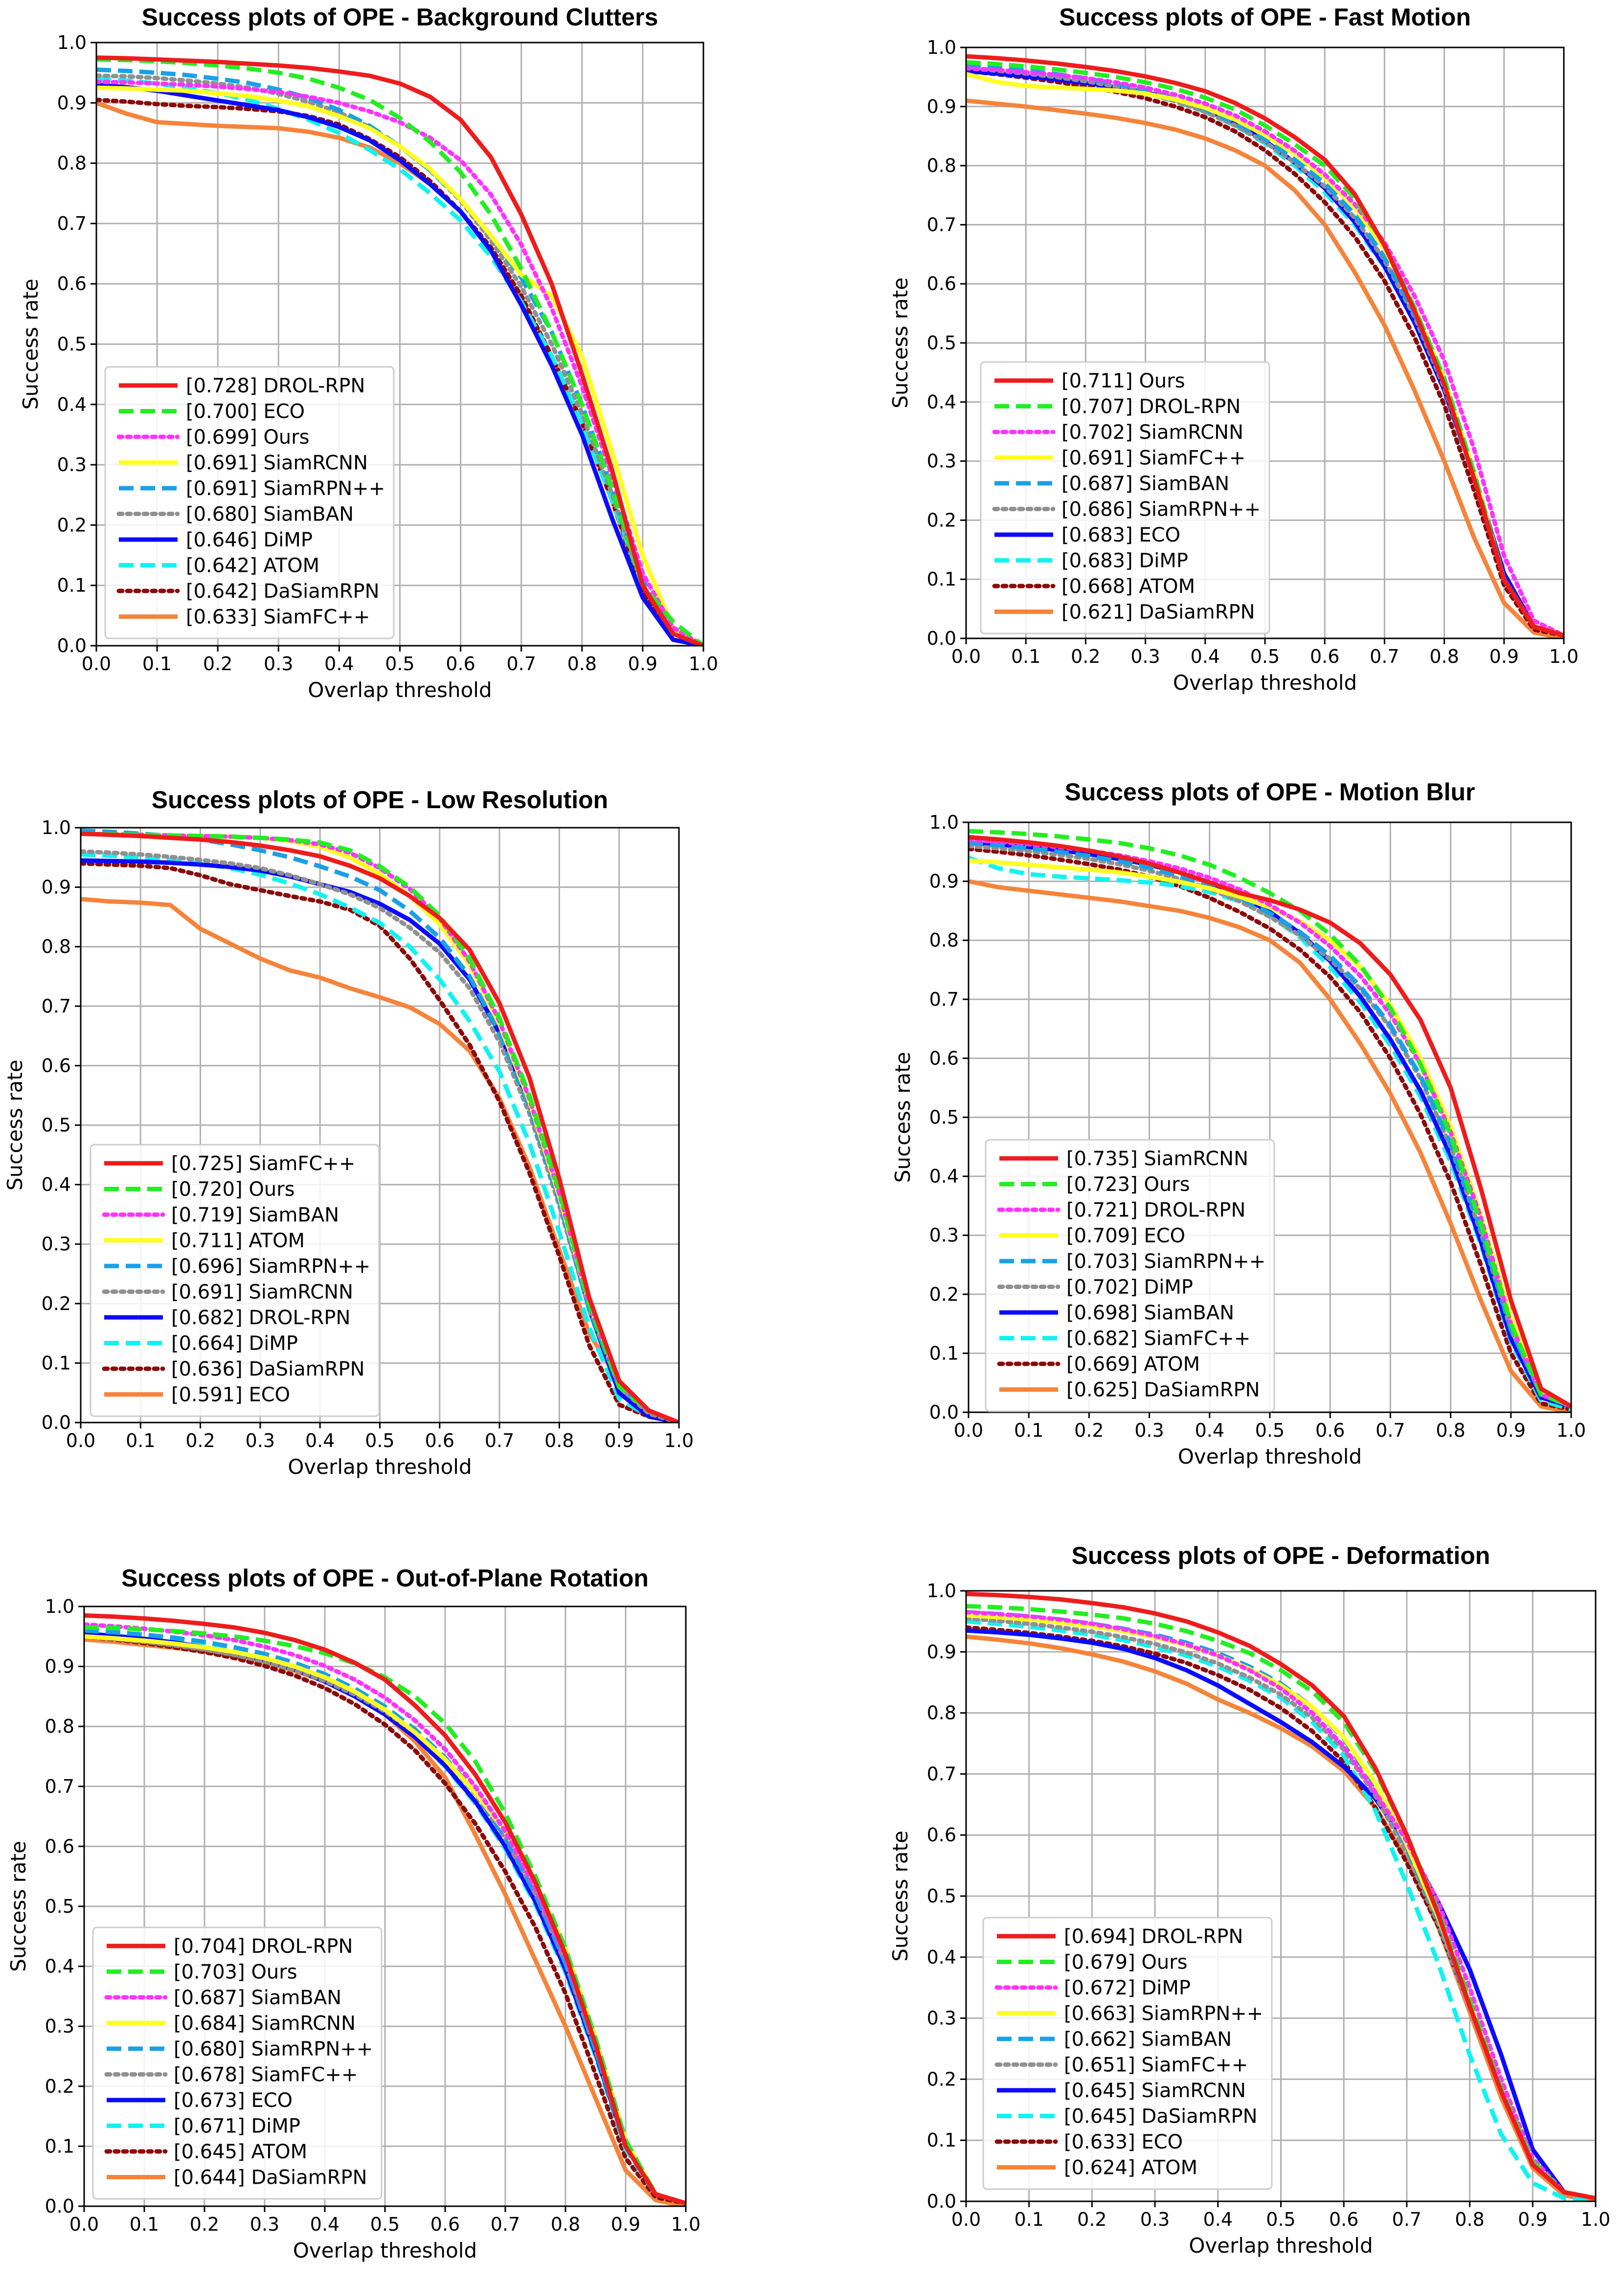 The image size is (1624, 2284). Describe the element at coordinates (1163, 2014) in the screenshot. I see `legend-entry: [0.663] SiamRPN++` at that location.